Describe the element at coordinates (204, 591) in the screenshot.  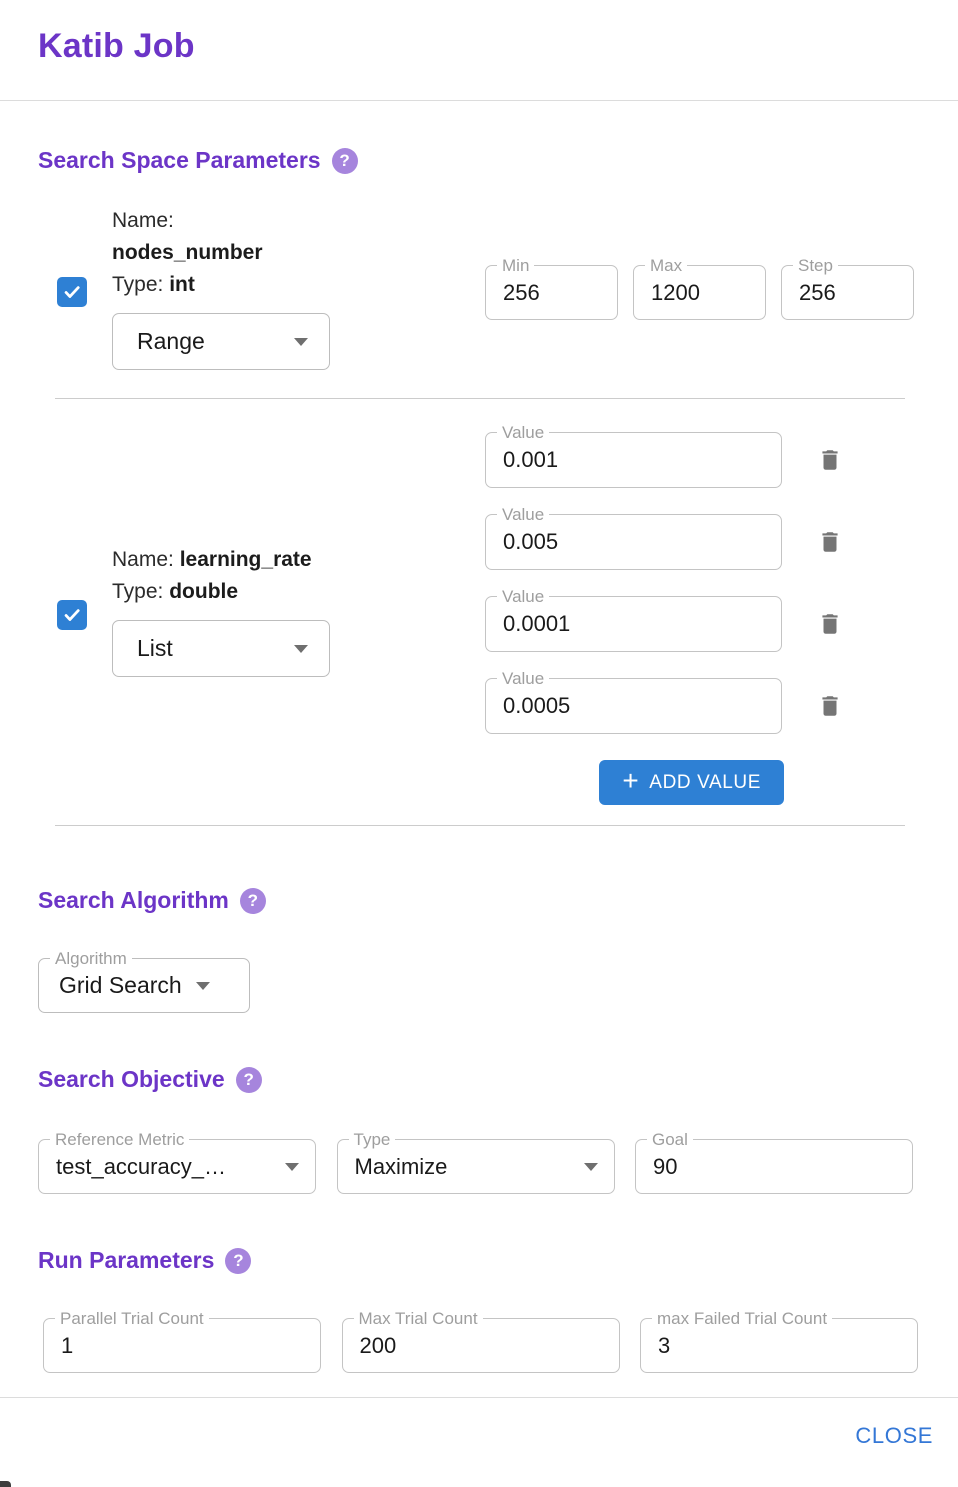
I see `param-type-value: double` at that location.